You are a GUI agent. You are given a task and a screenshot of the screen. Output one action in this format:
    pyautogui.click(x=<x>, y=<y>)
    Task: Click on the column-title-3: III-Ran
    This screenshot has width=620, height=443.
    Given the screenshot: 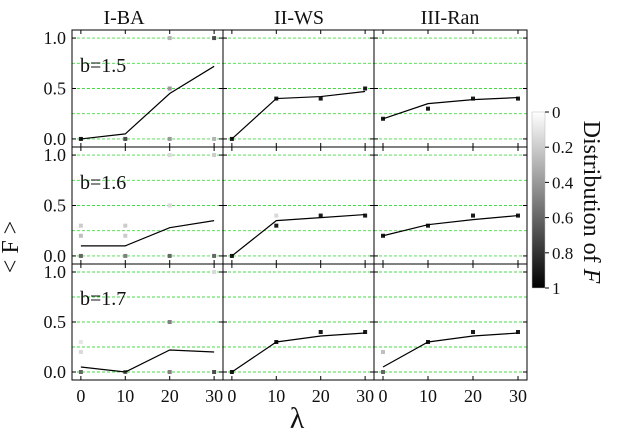 What is the action you would take?
    pyautogui.click(x=450, y=18)
    